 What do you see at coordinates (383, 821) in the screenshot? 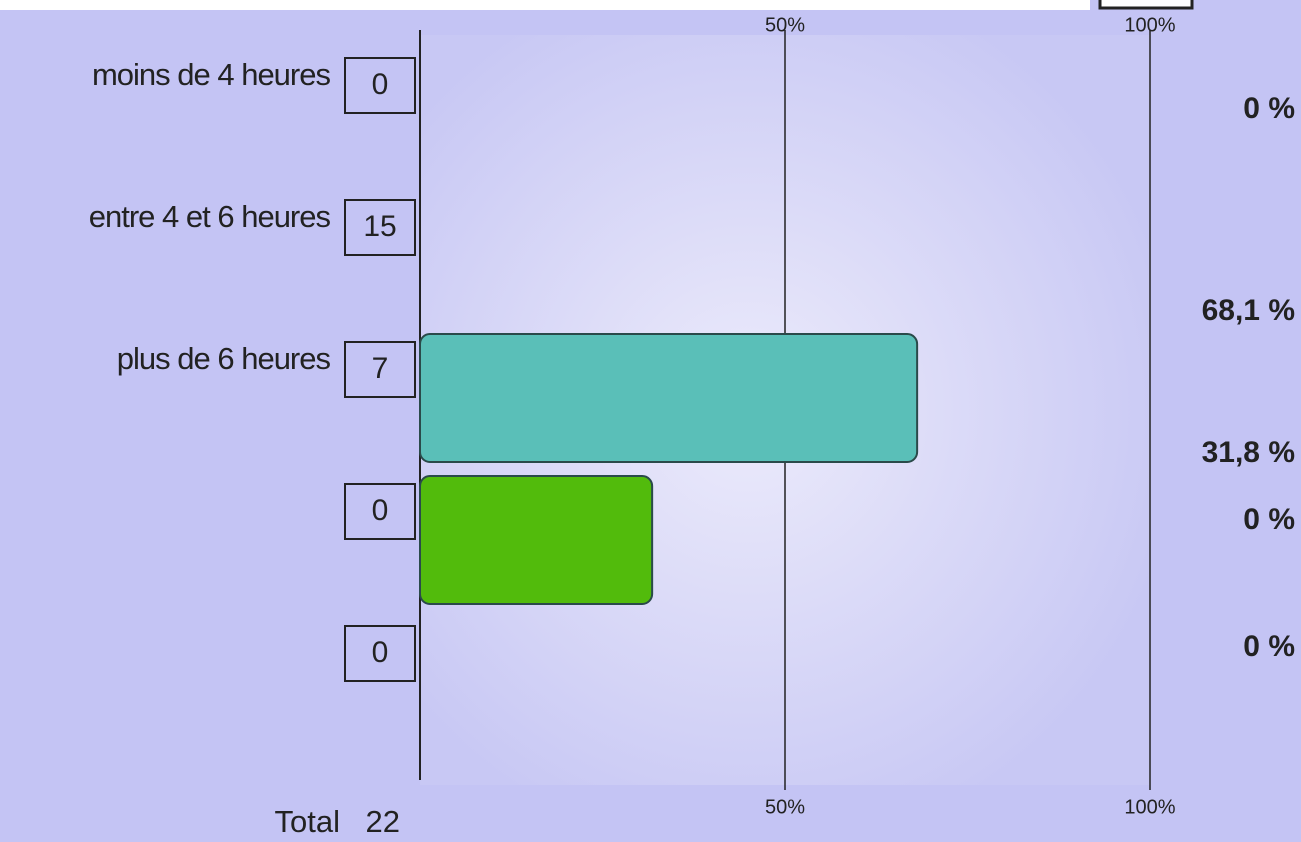
I see `total-value: 22` at bounding box center [383, 821].